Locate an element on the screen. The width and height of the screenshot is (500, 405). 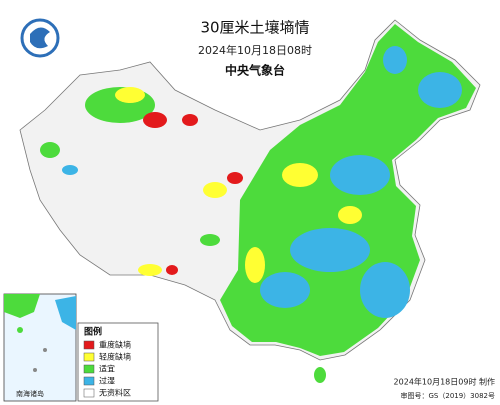
subtitle: 2024年10月18日08时 is located at coordinates (255, 50).